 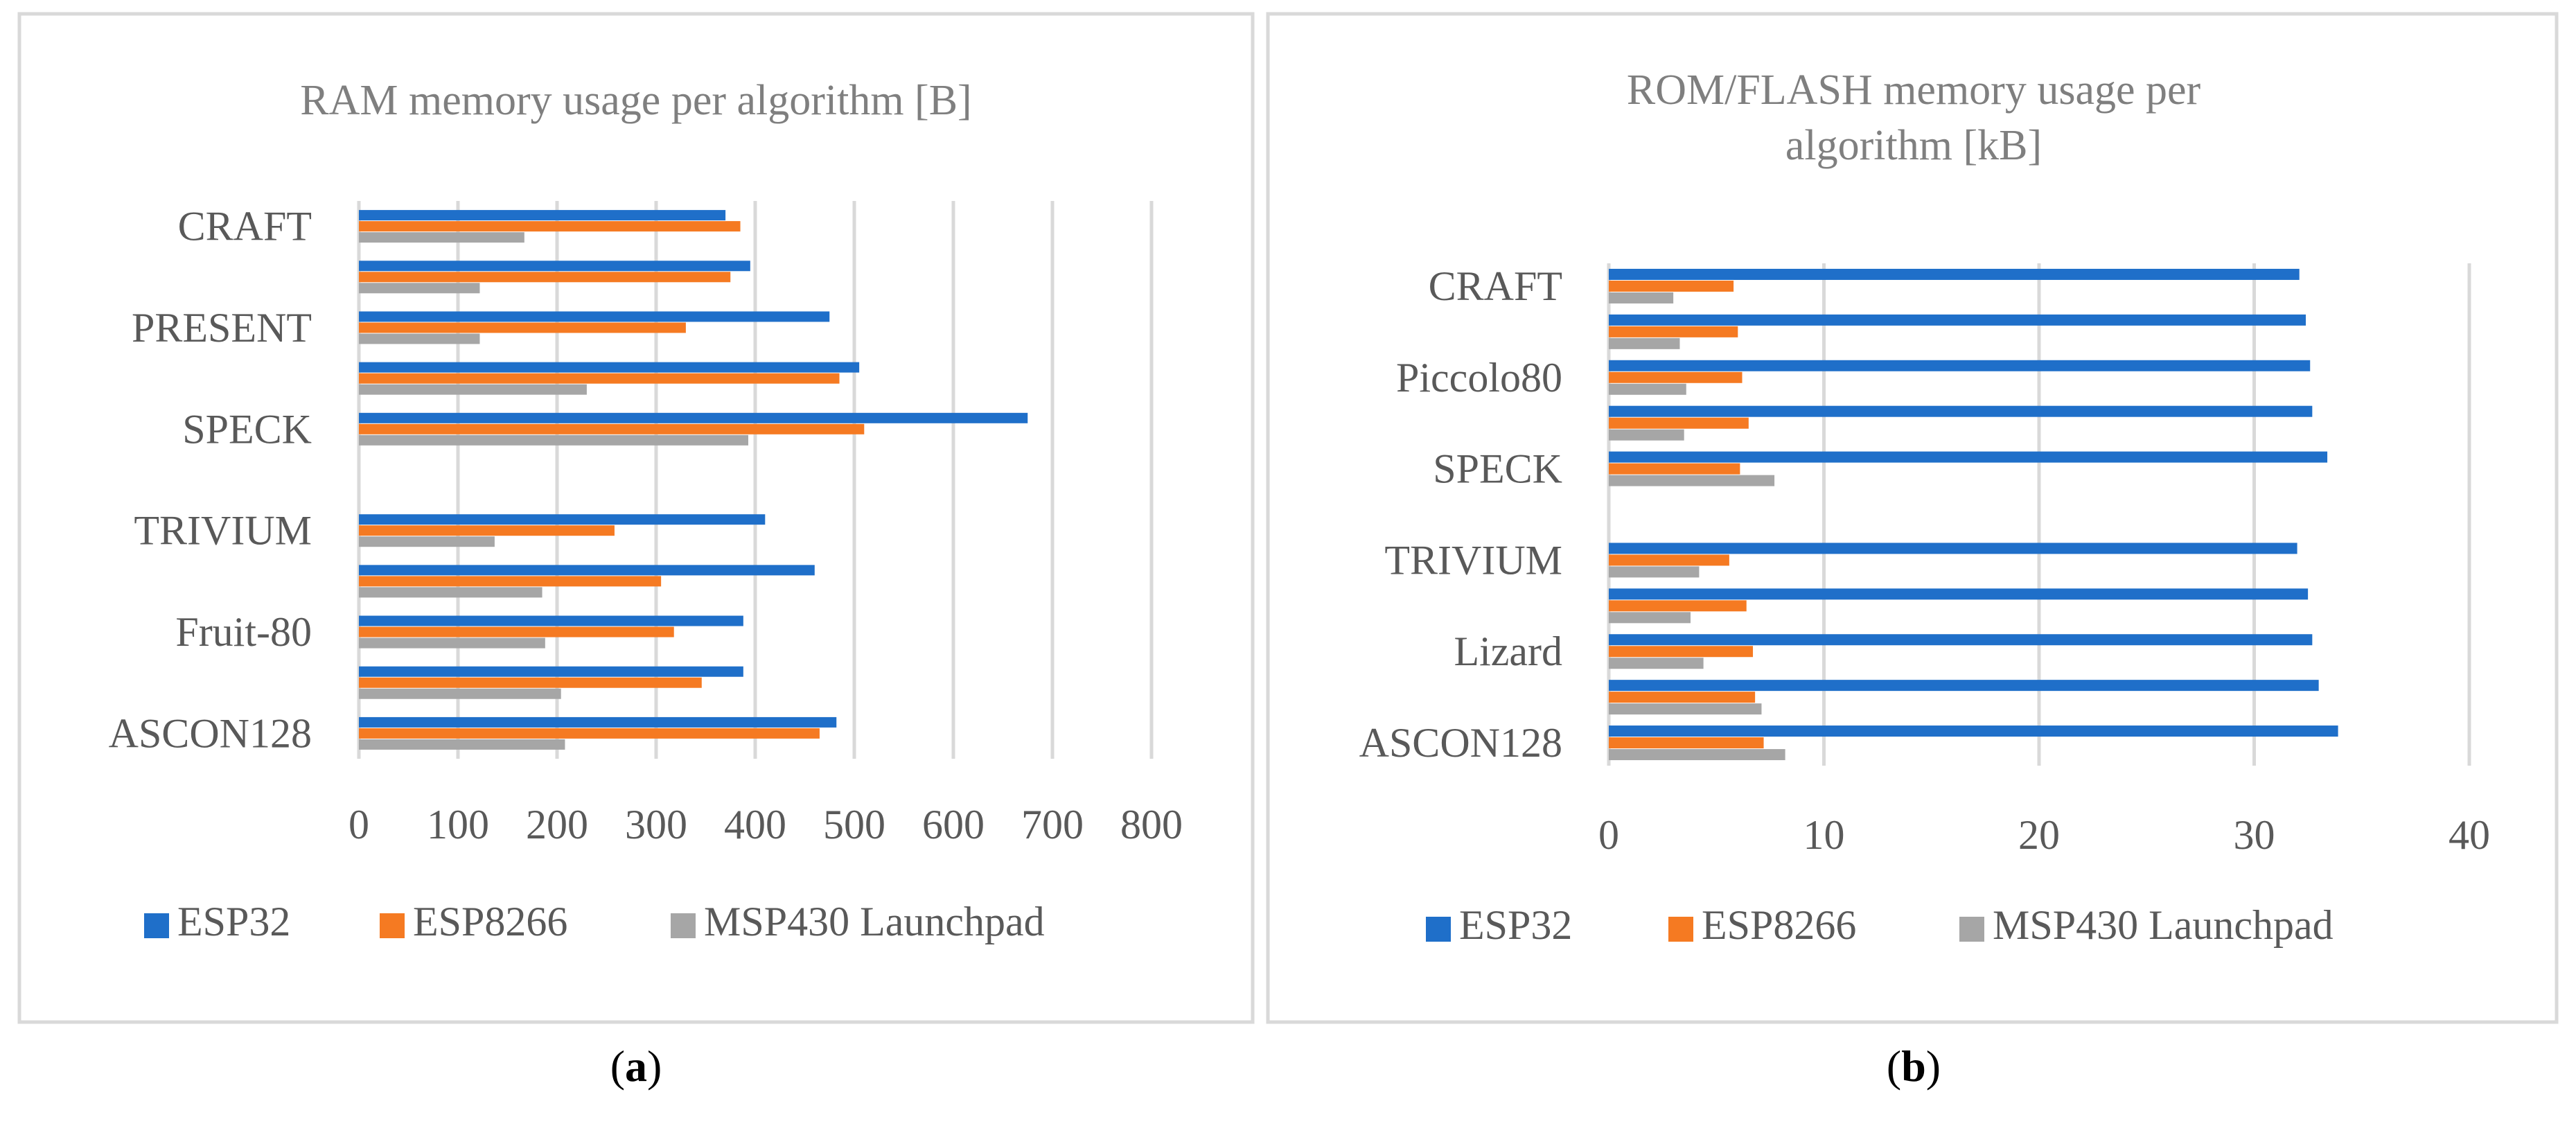 I want to click on rom-bars, so click(x=1973, y=515).